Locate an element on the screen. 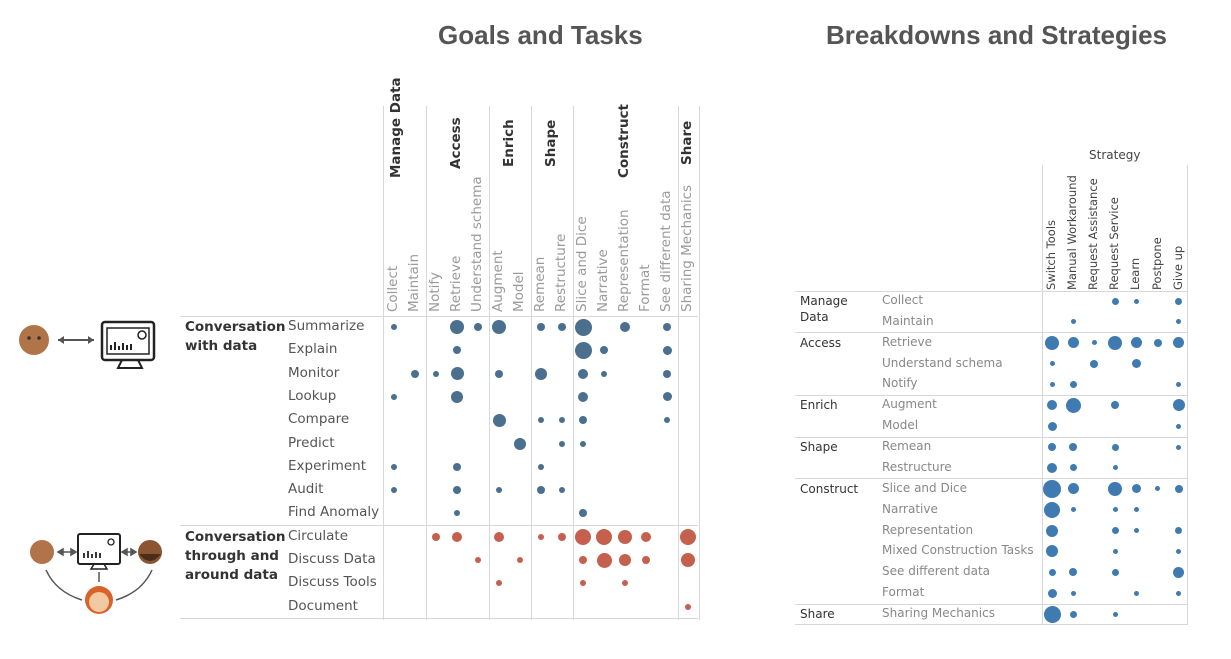  row-label: Restructure is located at coordinates (917, 466).